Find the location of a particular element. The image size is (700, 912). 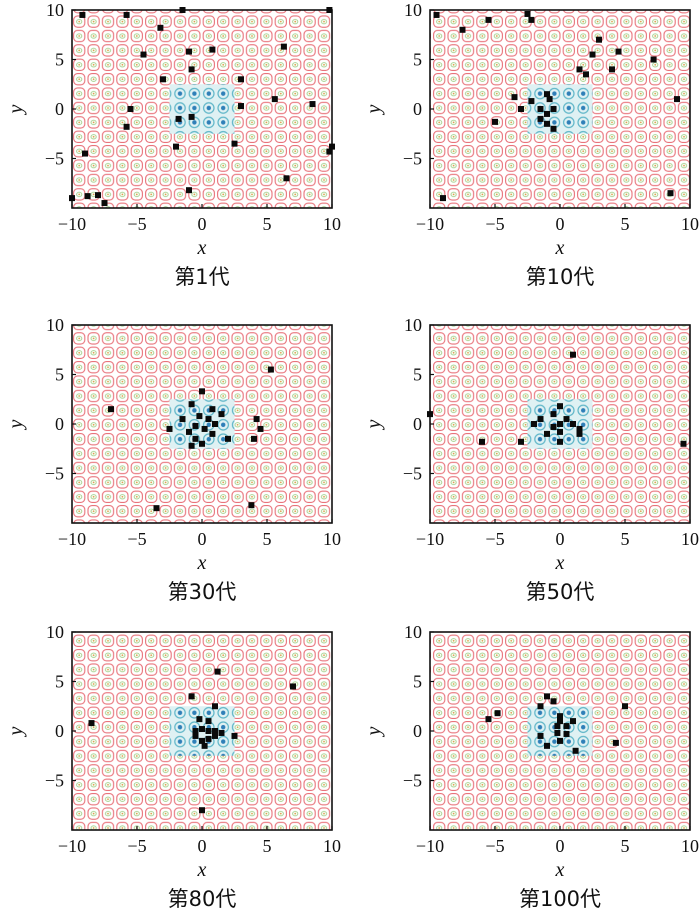

generation-caption: 第1代 is located at coordinates (201, 277).